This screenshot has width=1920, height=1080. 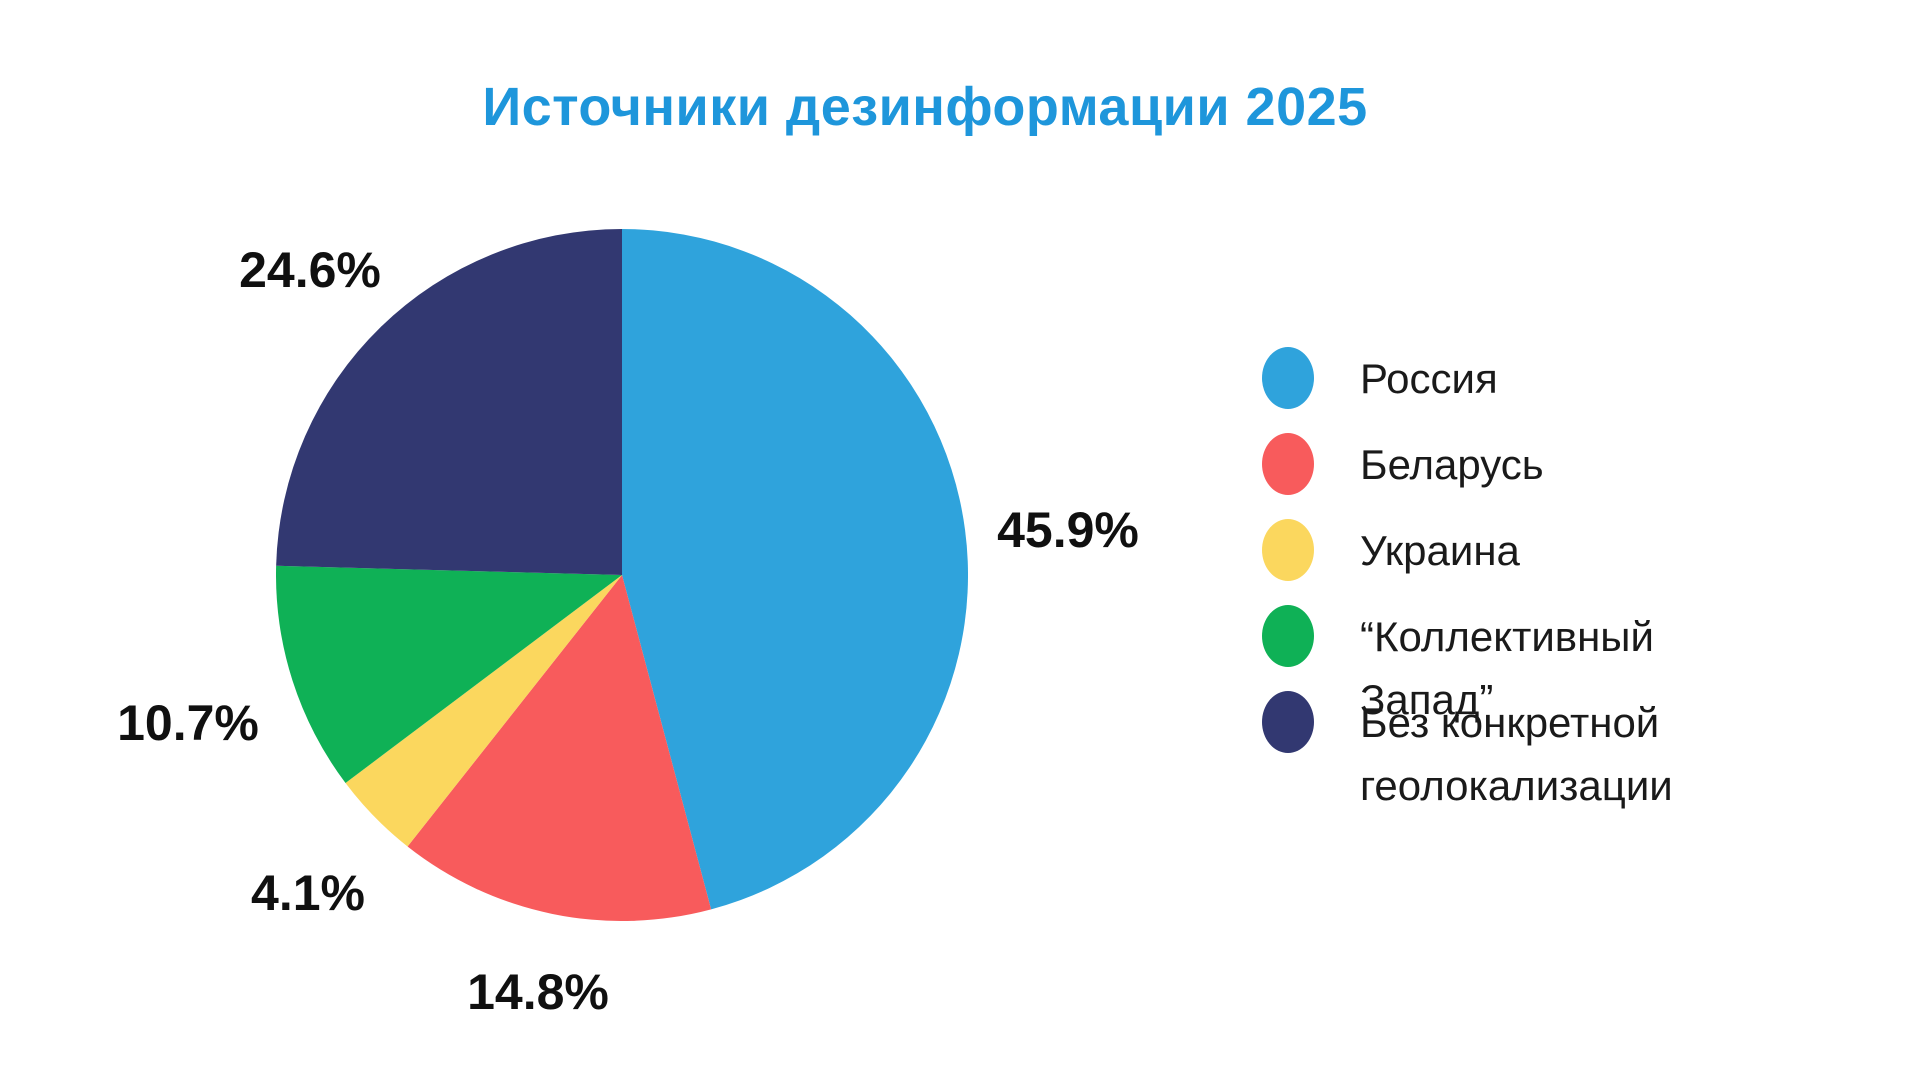 I want to click on legend-label-collective-west: “Коллективный Запад”, so click(x=1507, y=668).